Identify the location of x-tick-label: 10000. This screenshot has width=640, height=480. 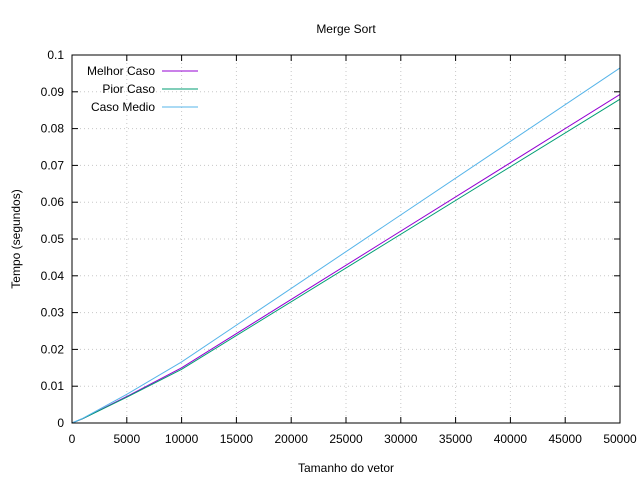
(182, 439).